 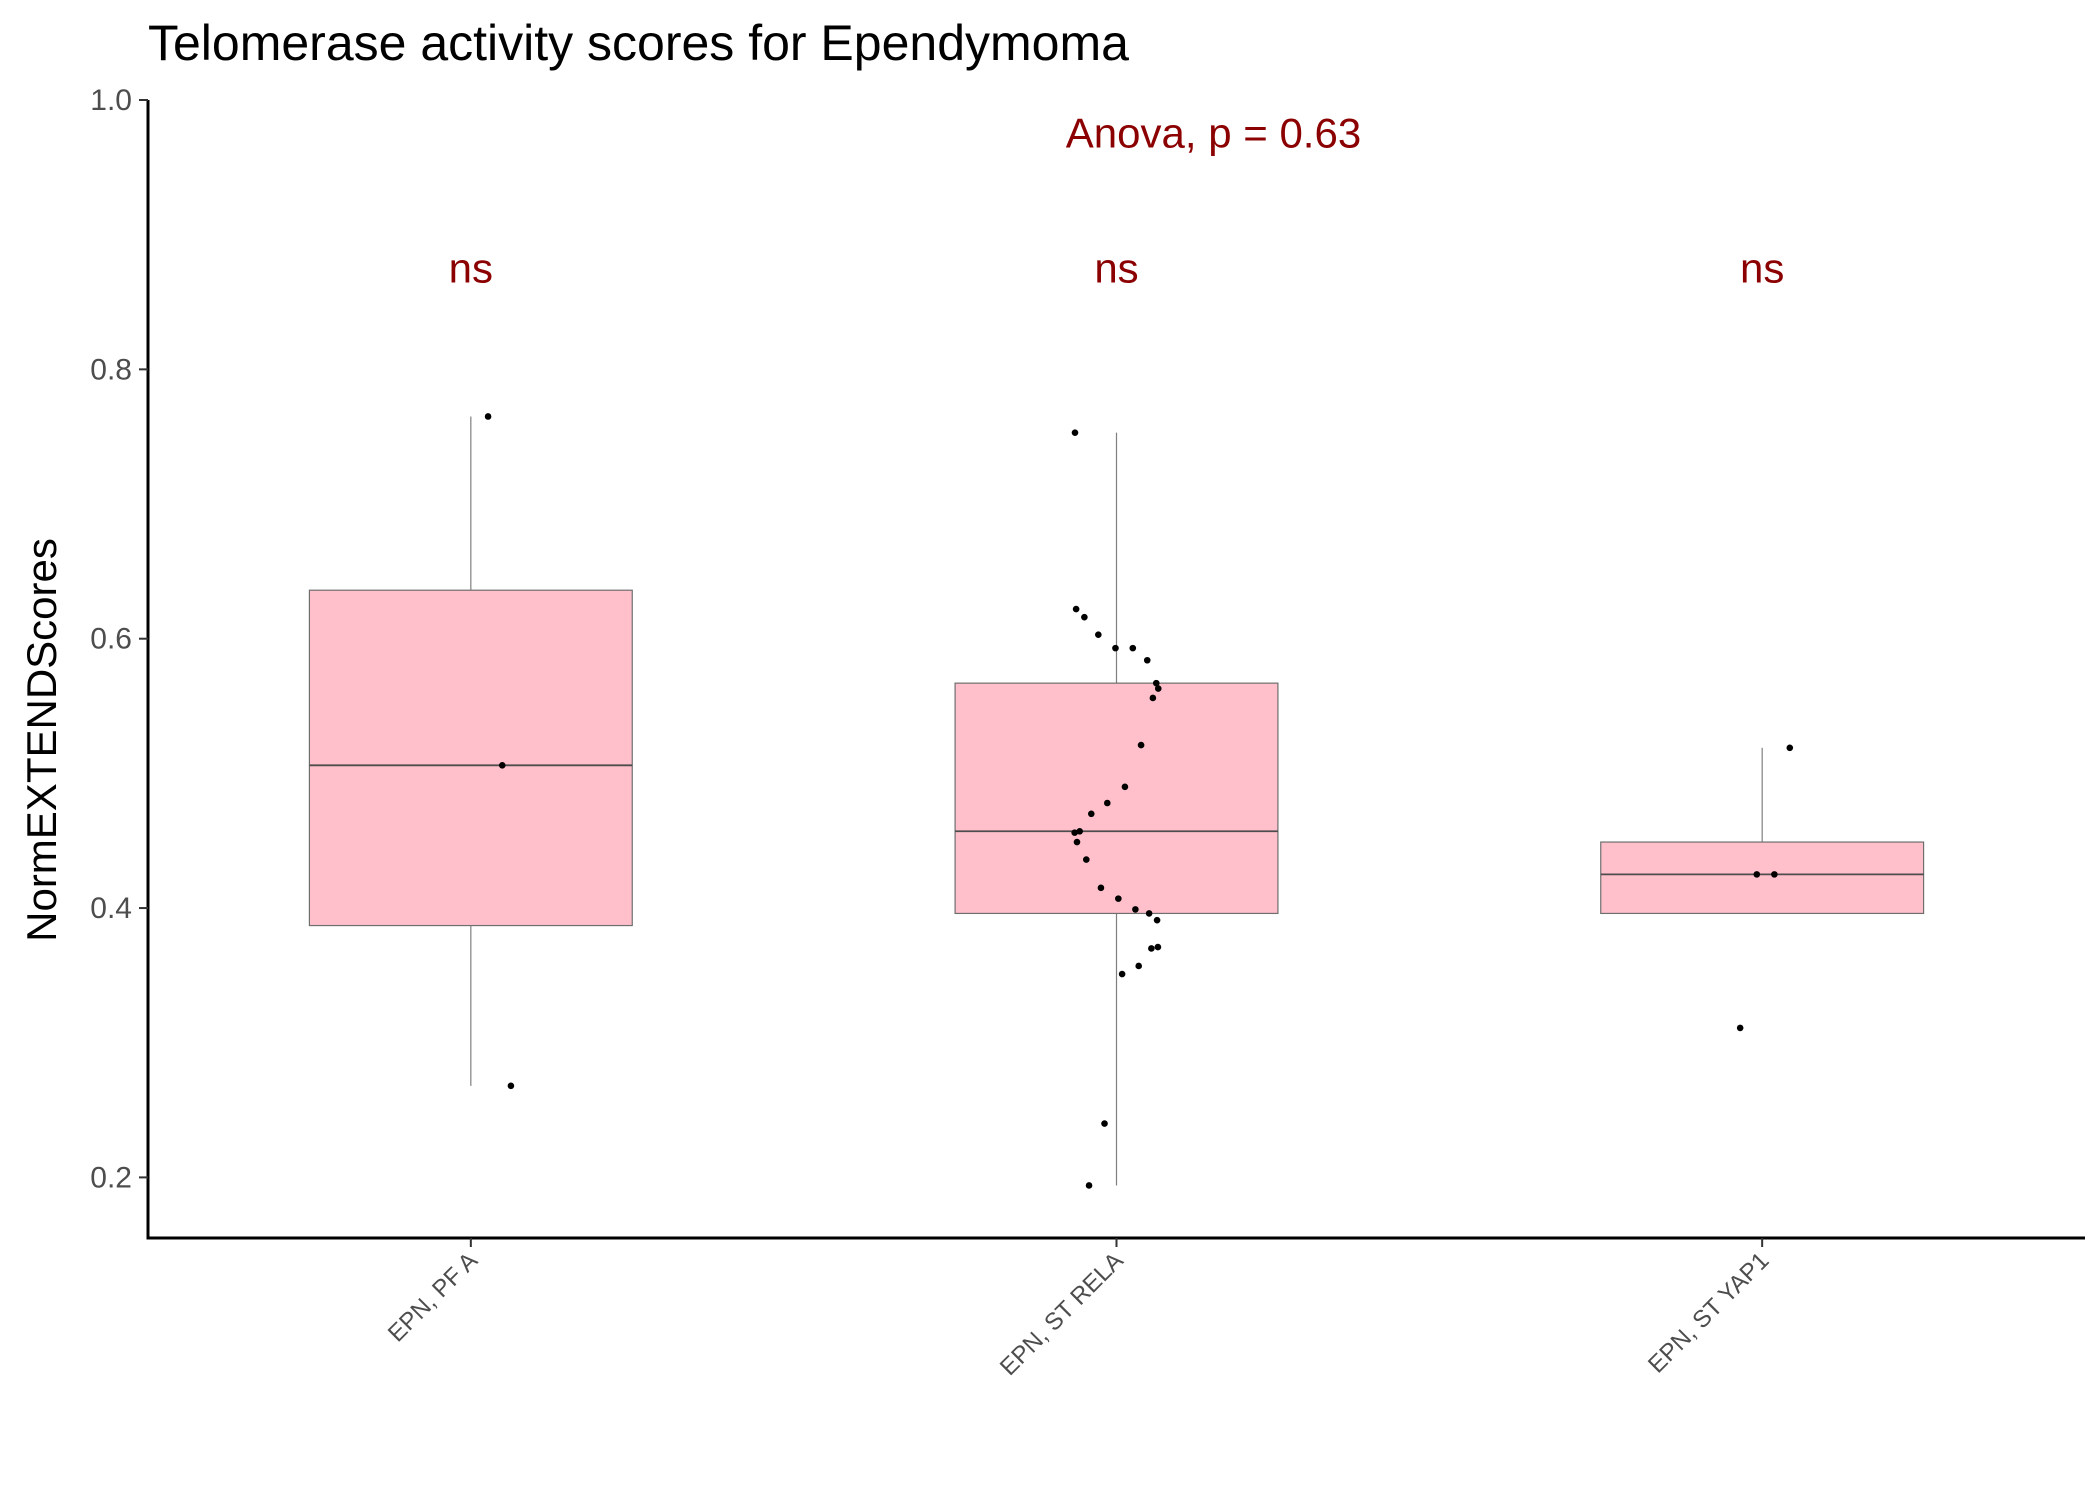 What do you see at coordinates (1117, 201) in the screenshot?
I see `annotation-layer: Anova, p = 0.63 ns ns ns` at bounding box center [1117, 201].